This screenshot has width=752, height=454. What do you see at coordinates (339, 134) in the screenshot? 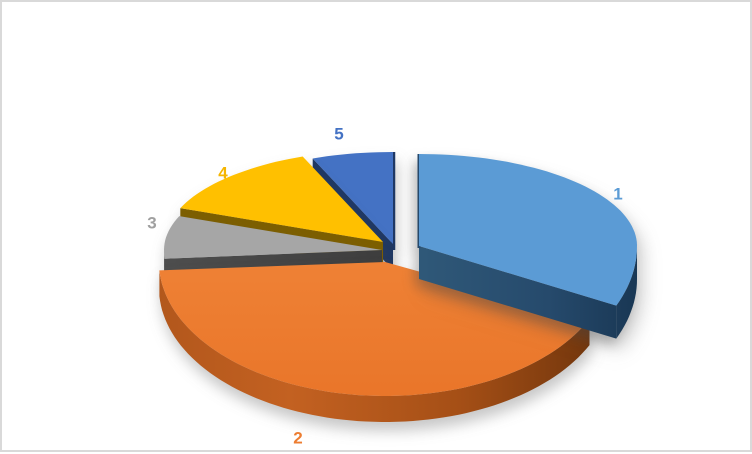
I see `slice-label-5: 5` at bounding box center [339, 134].